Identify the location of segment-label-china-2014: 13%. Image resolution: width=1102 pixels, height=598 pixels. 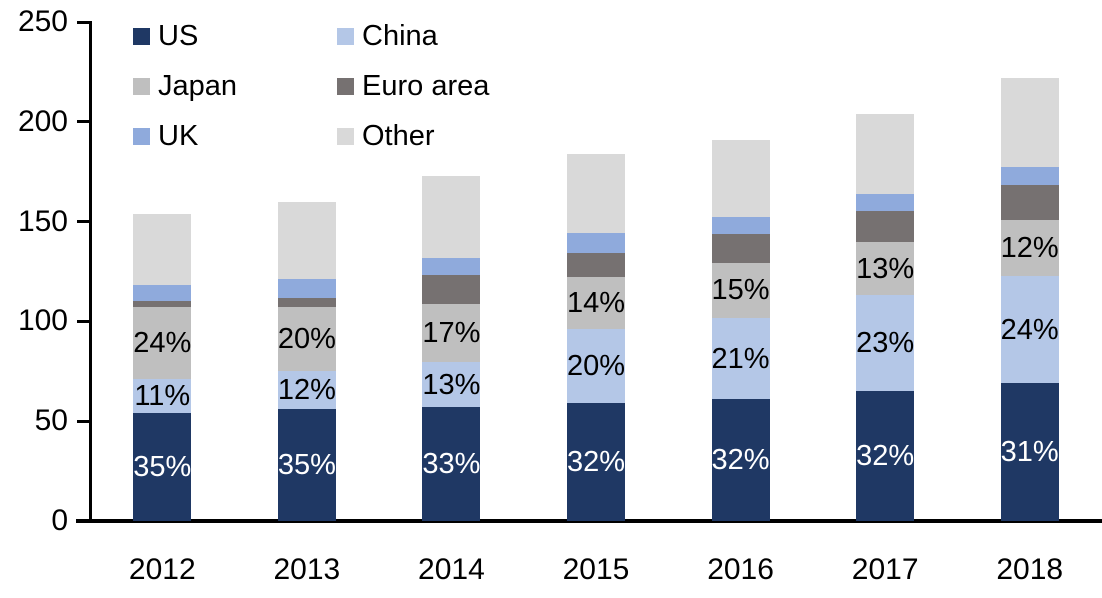
(451, 384).